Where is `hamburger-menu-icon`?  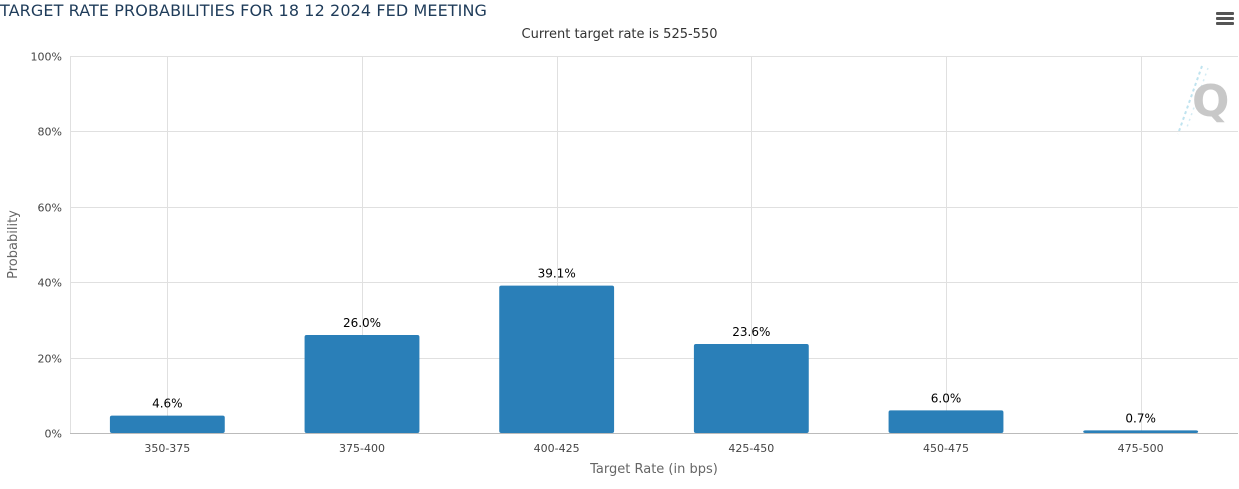 hamburger-menu-icon is located at coordinates (1225, 20).